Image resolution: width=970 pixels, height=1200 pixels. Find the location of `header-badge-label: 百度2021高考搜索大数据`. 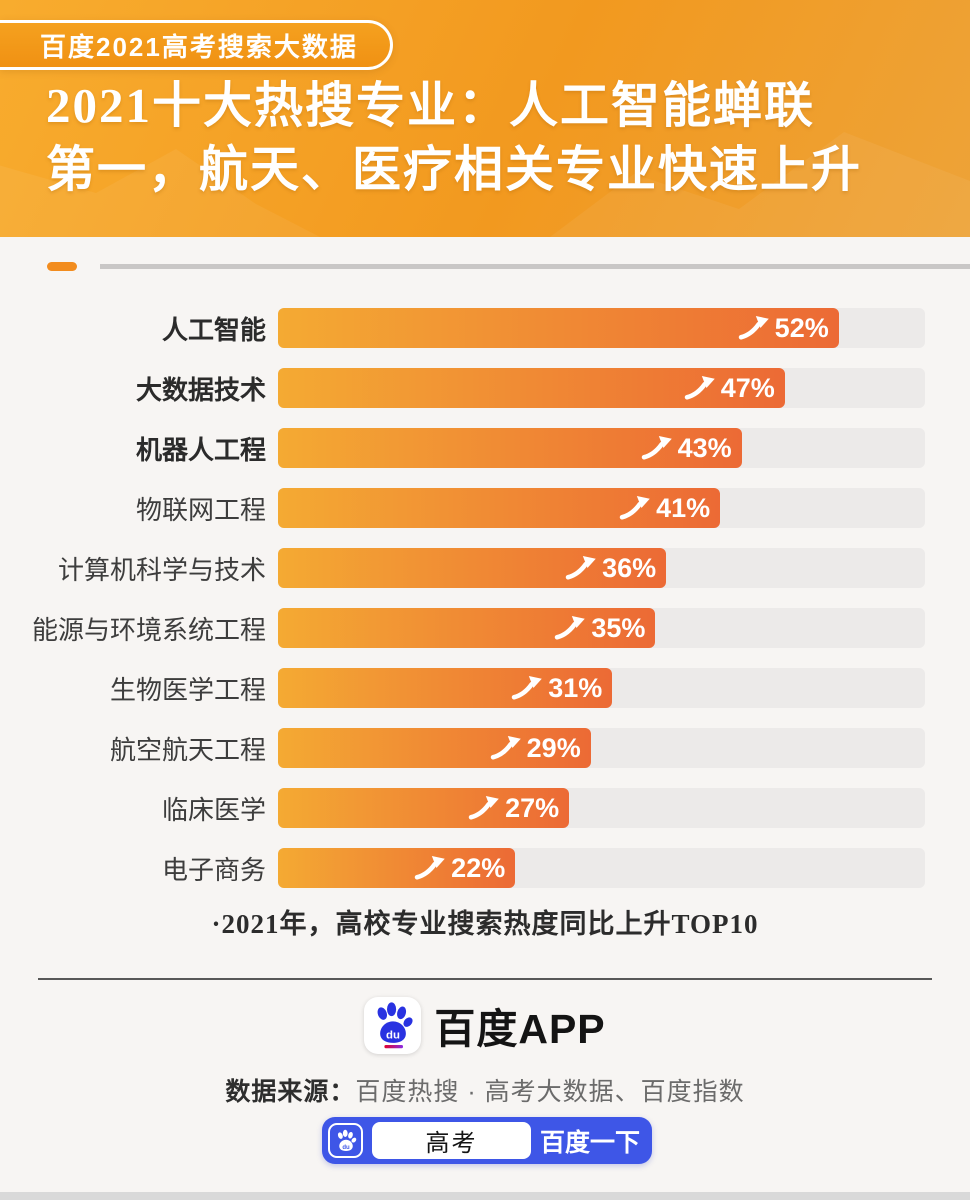

header-badge-label: 百度2021高考搜索大数据 is located at coordinates (199, 46).